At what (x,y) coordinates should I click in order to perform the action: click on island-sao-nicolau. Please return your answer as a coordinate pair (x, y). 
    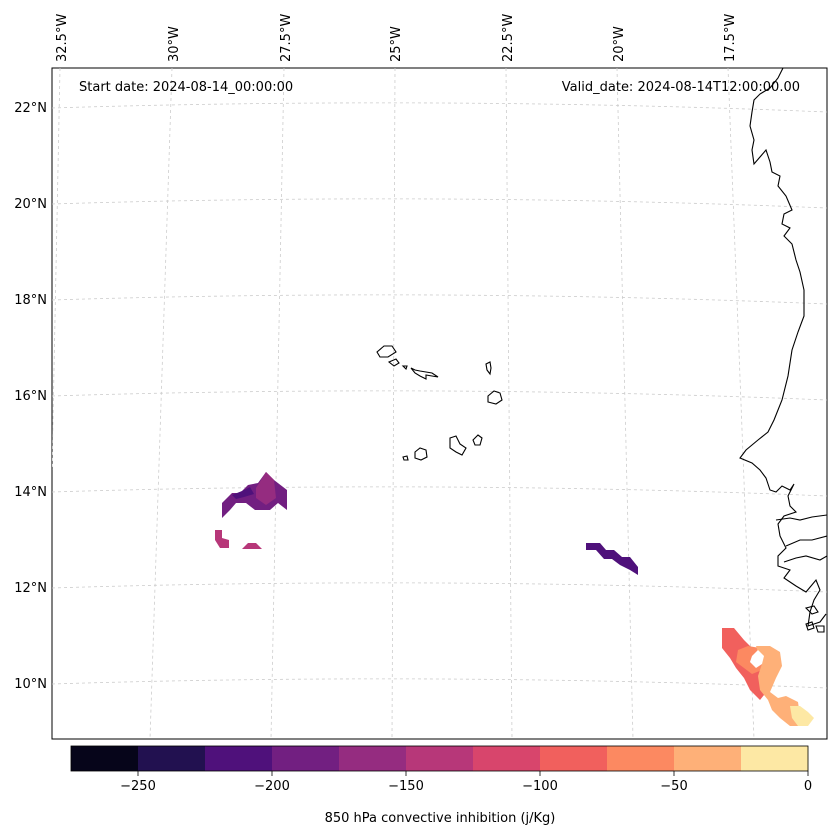
    Looking at the image, I should click on (424, 373).